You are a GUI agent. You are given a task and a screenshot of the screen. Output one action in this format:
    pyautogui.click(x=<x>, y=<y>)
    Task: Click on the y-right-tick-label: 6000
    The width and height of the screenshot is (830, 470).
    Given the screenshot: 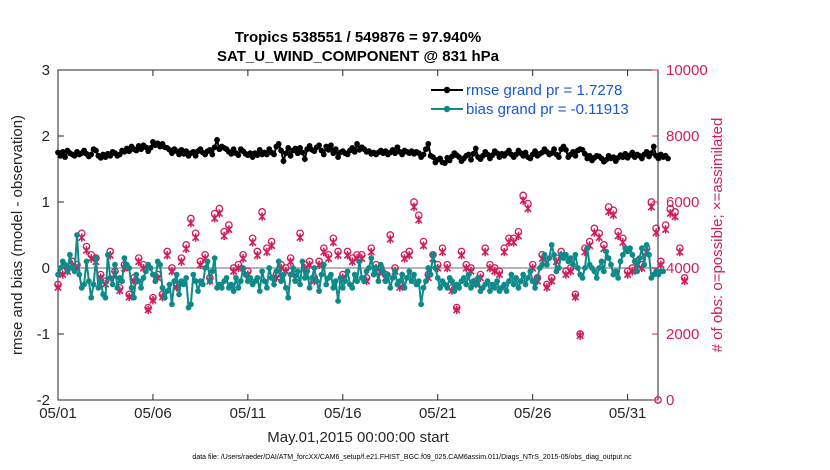 What is the action you would take?
    pyautogui.click(x=682, y=202)
    